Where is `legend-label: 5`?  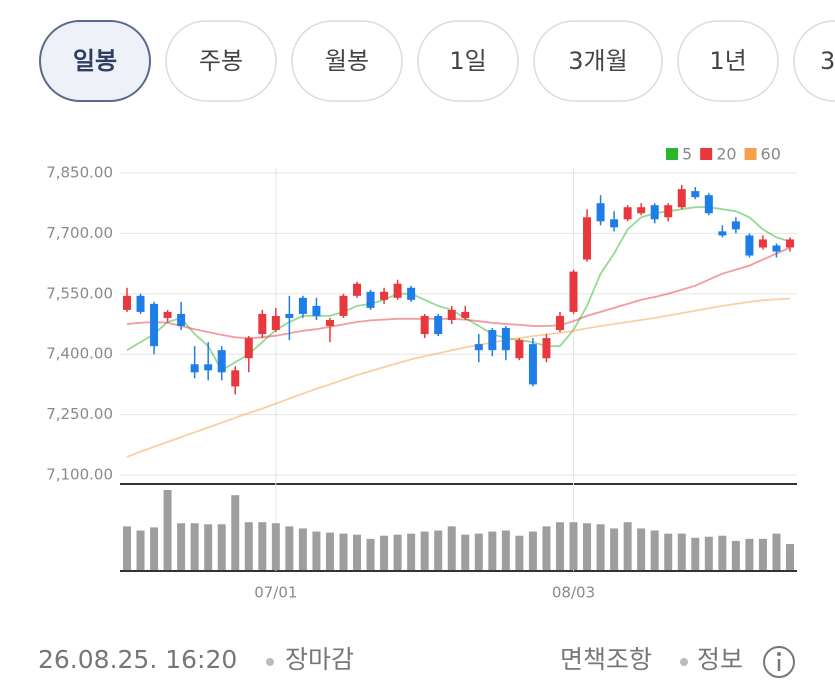 legend-label: 5 is located at coordinates (687, 154).